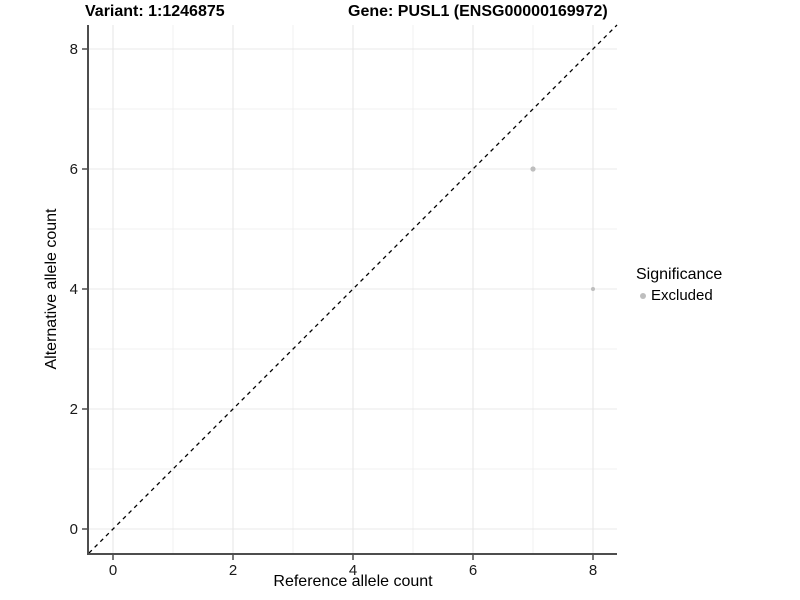  What do you see at coordinates (74, 289) in the screenshot?
I see `y-tick-label: 4` at bounding box center [74, 289].